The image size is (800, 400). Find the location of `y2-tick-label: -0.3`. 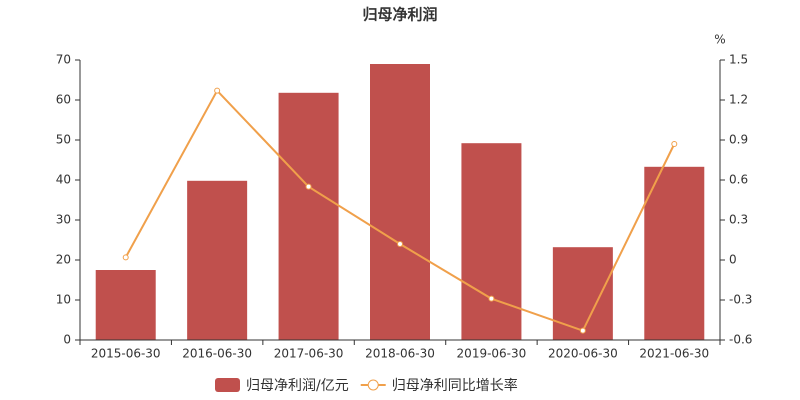

y2-tick-label: -0.3 is located at coordinates (740, 300).